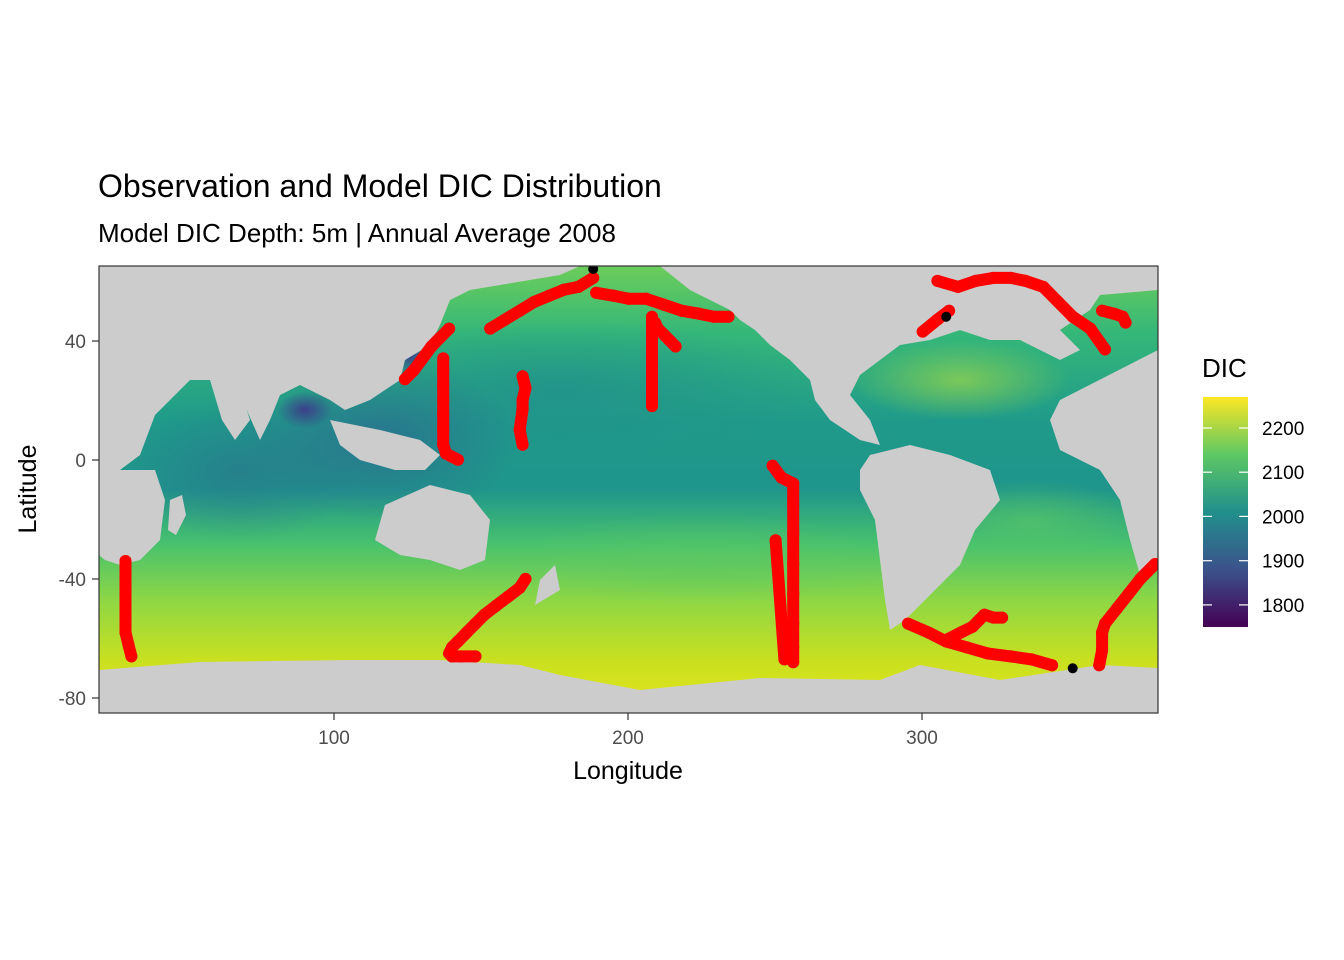  What do you see at coordinates (432, 527) in the screenshot?
I see `land-australia` at bounding box center [432, 527].